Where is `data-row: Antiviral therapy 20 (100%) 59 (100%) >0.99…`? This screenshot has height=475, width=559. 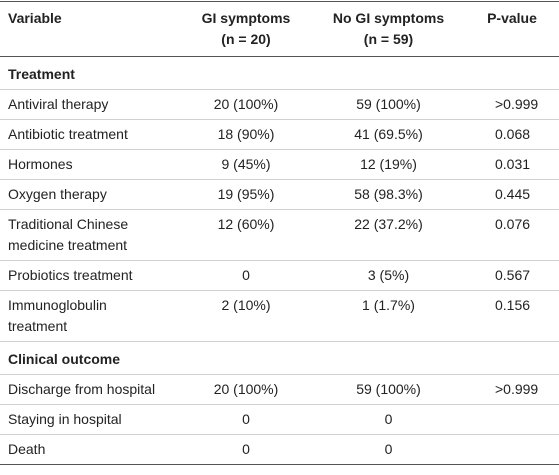
data-row: Antiviral therapy 20 (100%) 59 (100%) >0.99… is located at coordinates (279, 104).